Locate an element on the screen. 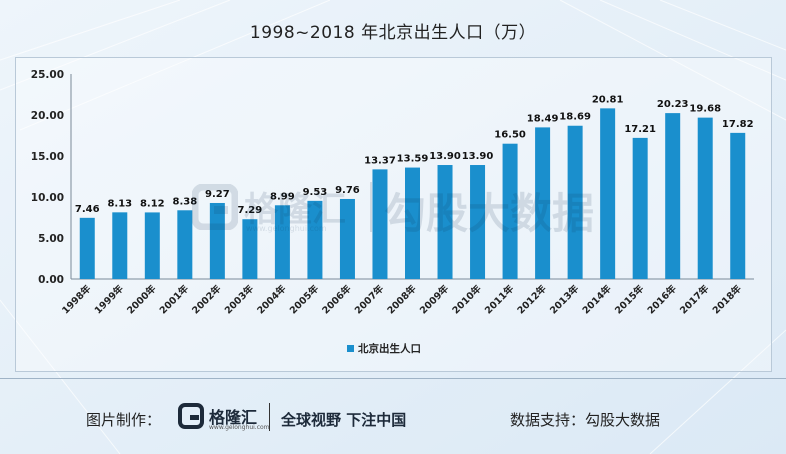 The width and height of the screenshot is (786, 454). logo-name: 格隆汇 is located at coordinates (233, 417).